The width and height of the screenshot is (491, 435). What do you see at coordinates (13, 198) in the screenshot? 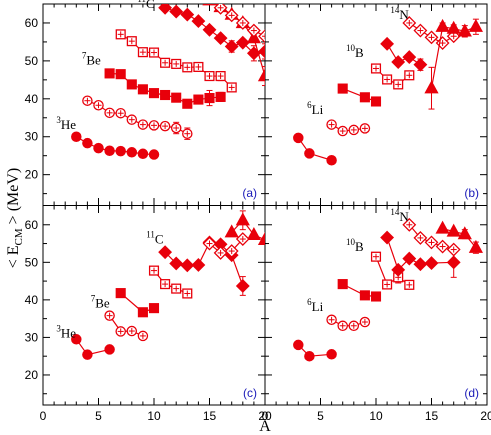
I see `y-axis-label-tail: > (MeV)` at bounding box center [13, 198].